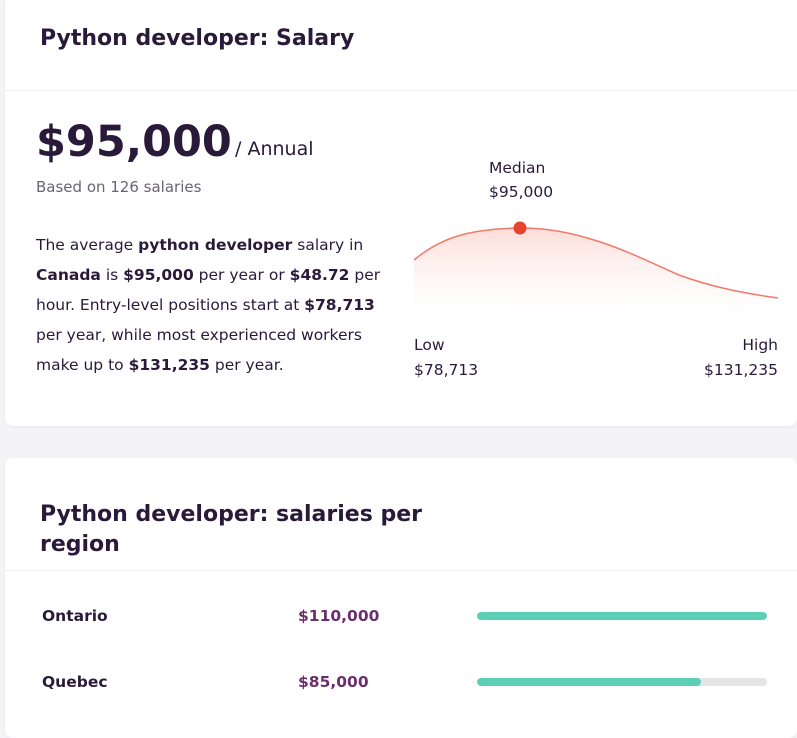 The width and height of the screenshot is (797, 738). Describe the element at coordinates (429, 345) in the screenshot. I see `low-label: Low` at that location.